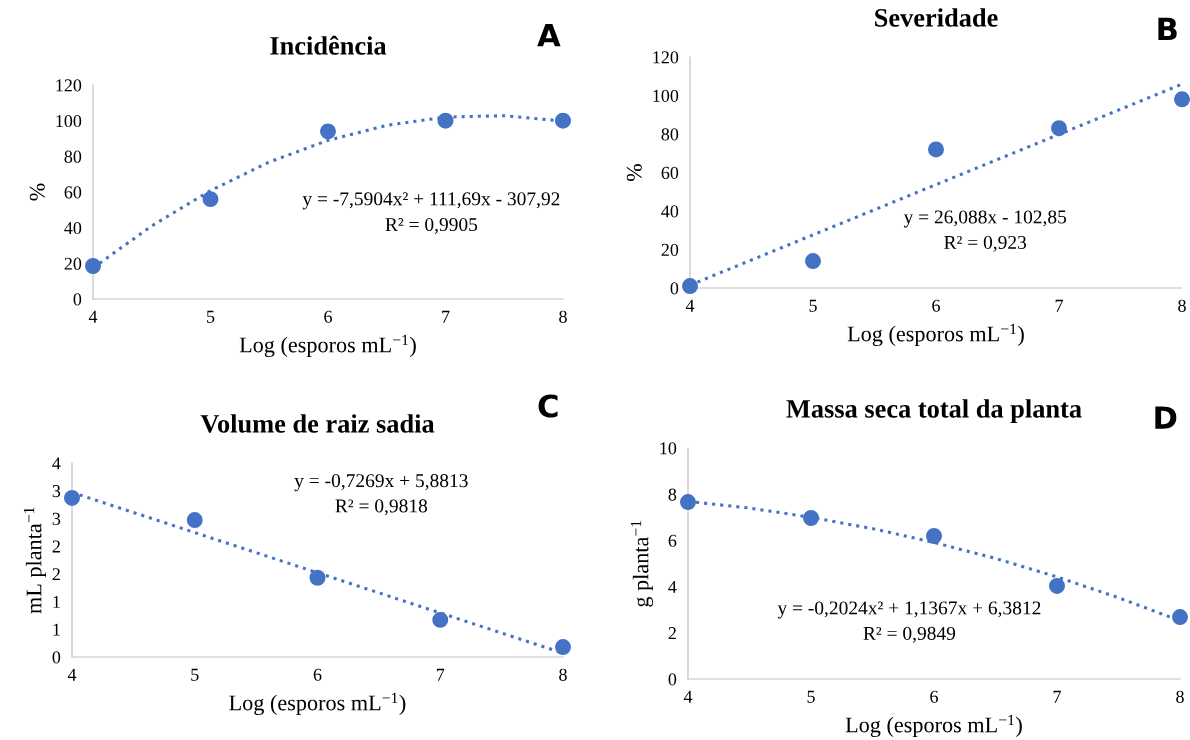 This screenshot has height=740, width=1190. I want to click on y-axis-title: g planta$^{−1}$, so click(642, 563).